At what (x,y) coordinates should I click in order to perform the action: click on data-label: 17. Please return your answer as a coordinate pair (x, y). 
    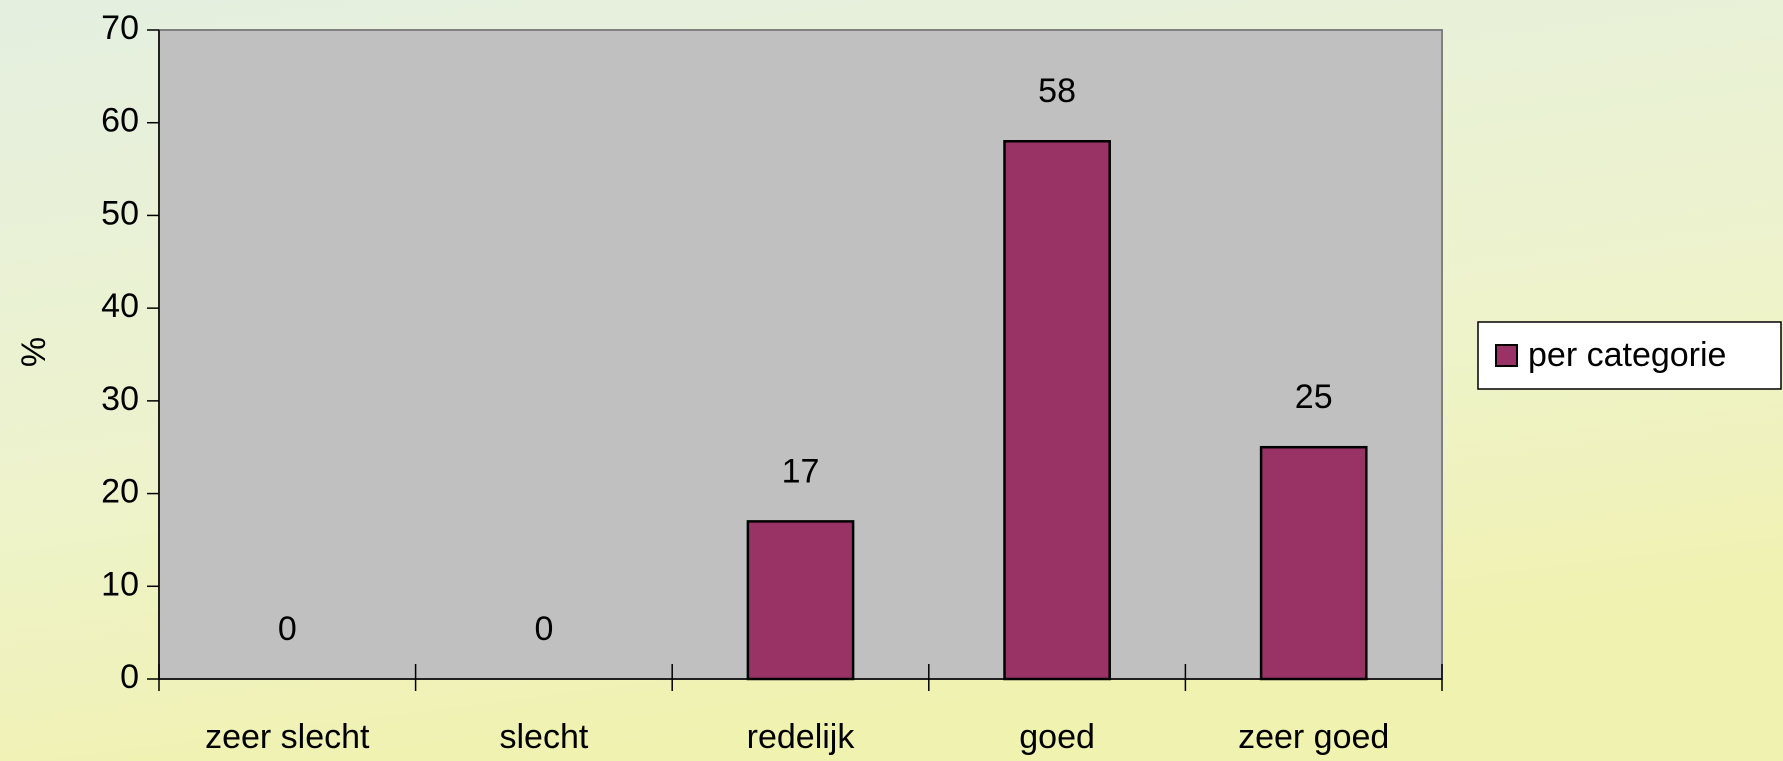
    Looking at the image, I should click on (801, 471).